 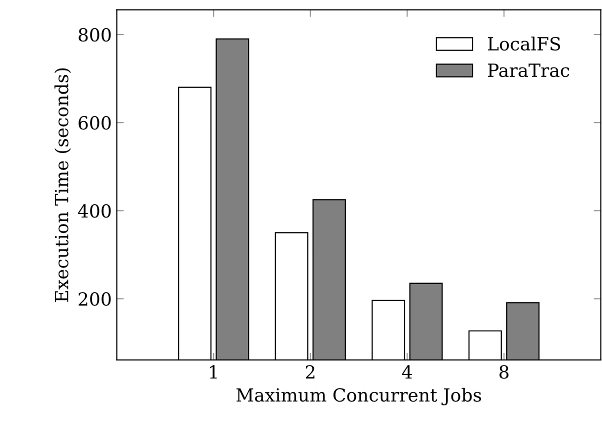 What do you see at coordinates (504, 372) in the screenshot?
I see `x-tick-label: 8` at bounding box center [504, 372].